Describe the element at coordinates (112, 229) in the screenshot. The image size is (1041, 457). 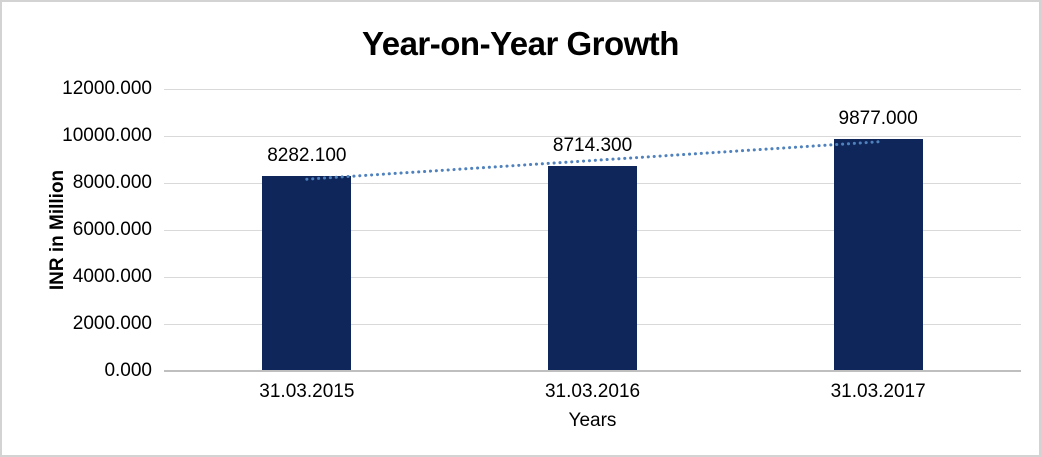
I see `y-tick-label: 6000.000` at that location.